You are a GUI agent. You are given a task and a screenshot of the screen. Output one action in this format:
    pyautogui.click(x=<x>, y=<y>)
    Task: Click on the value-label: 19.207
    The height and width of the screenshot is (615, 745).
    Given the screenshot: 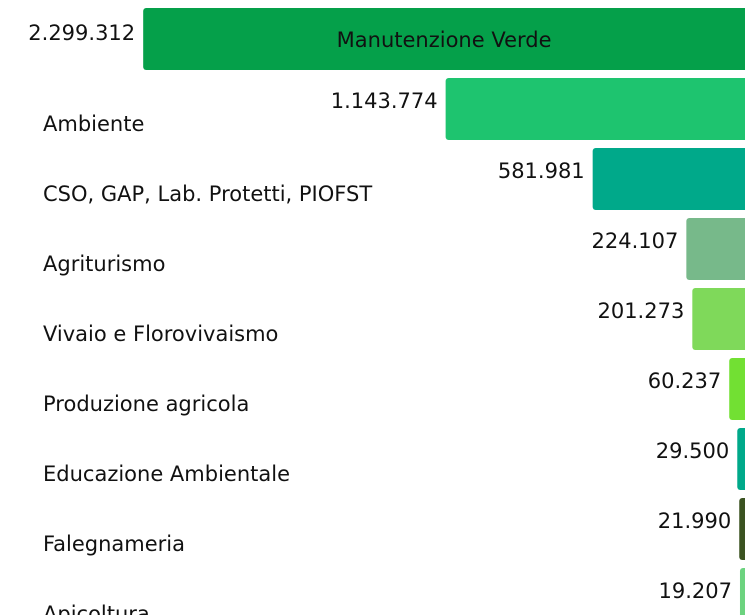 What is the action you would take?
    pyautogui.click(x=694, y=591)
    